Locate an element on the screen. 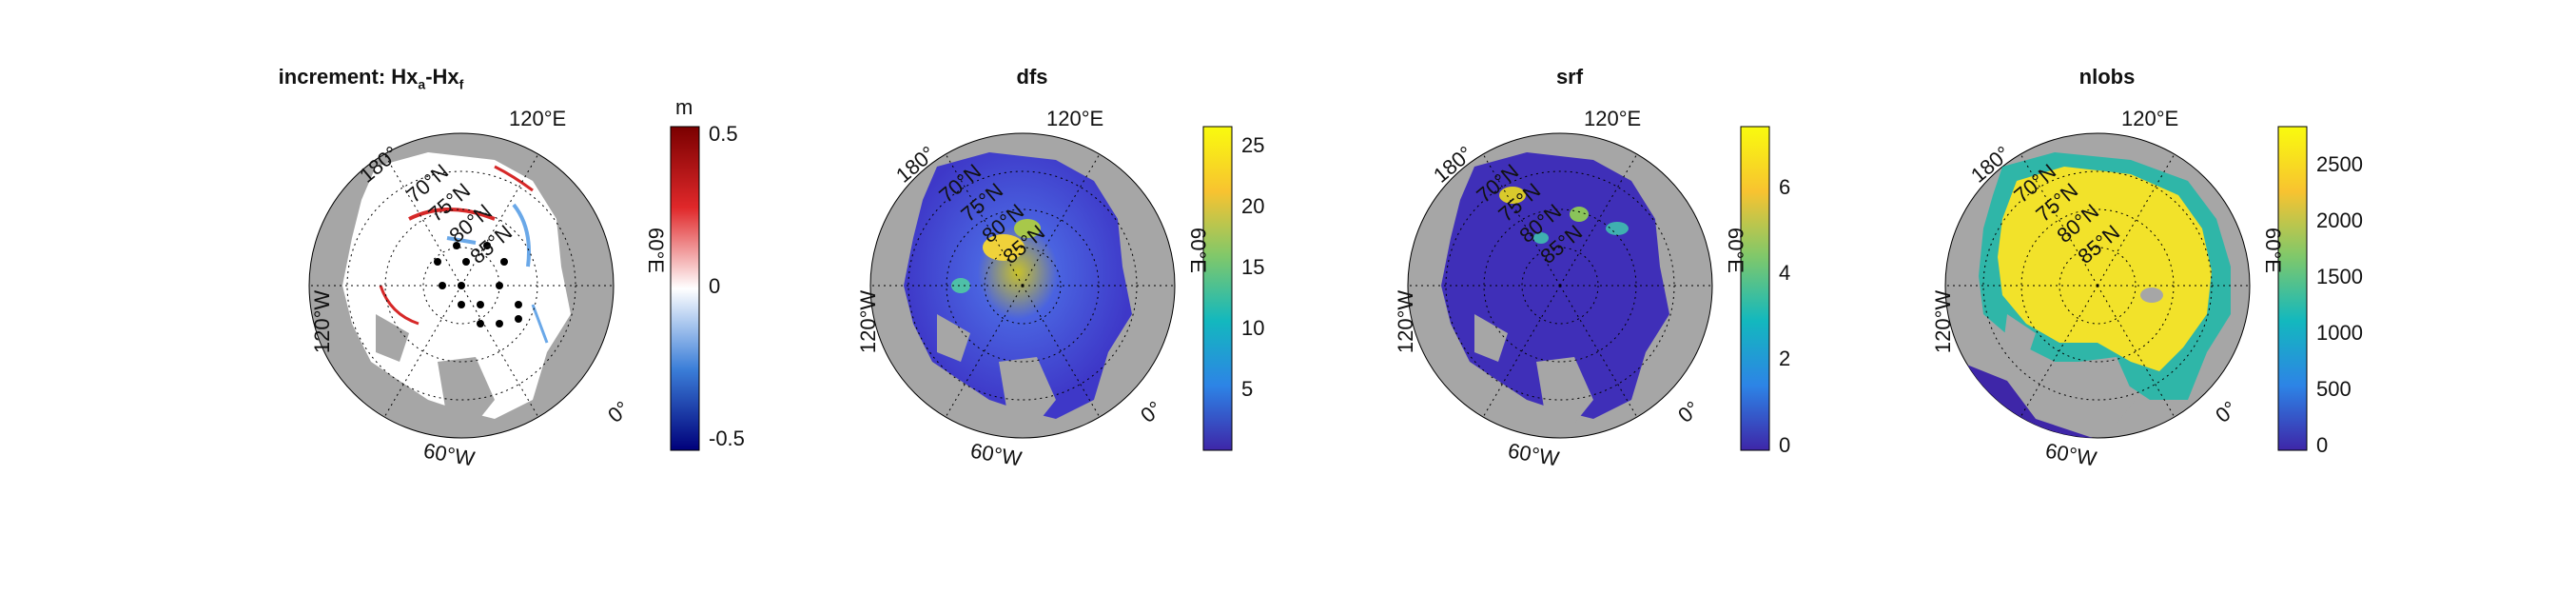  colorbar-tick: 6 is located at coordinates (1785, 187).